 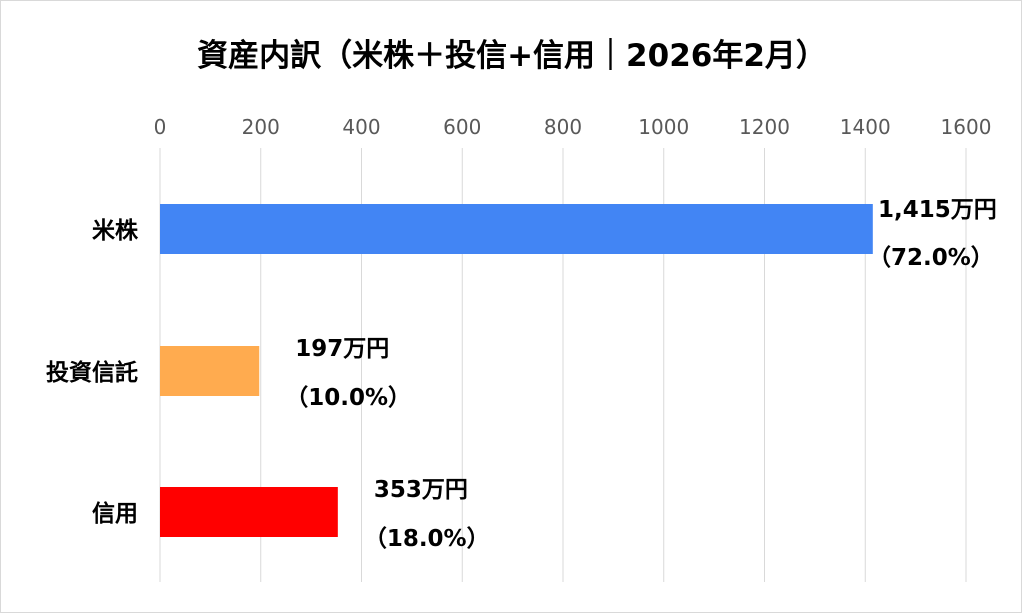 What do you see at coordinates (563, 127) in the screenshot?
I see `x-tick-label: 800` at bounding box center [563, 127].